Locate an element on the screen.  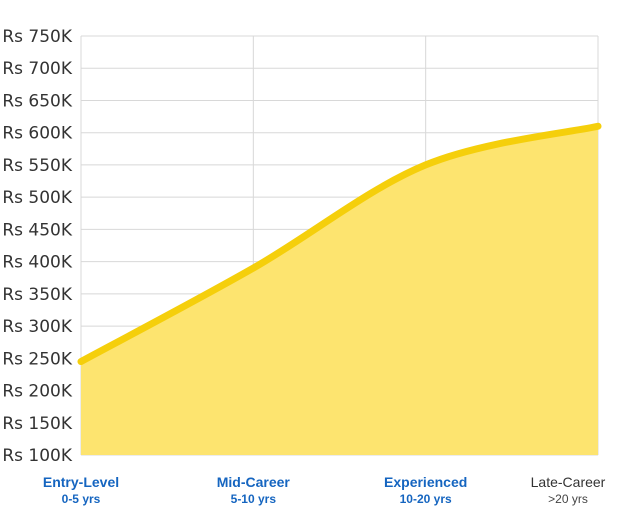
career-stage-label: Mid-Career is located at coordinates (253, 482).